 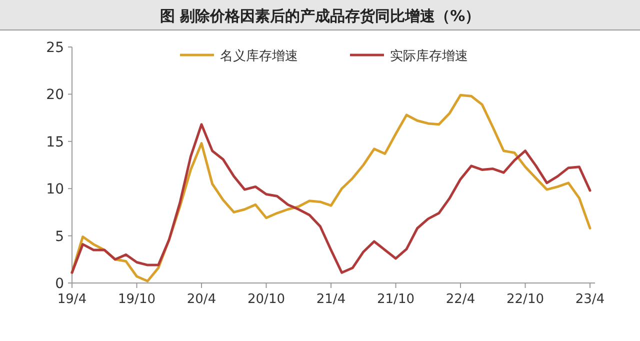 I want to click on x-tick-label: 19/10, so click(x=137, y=299).